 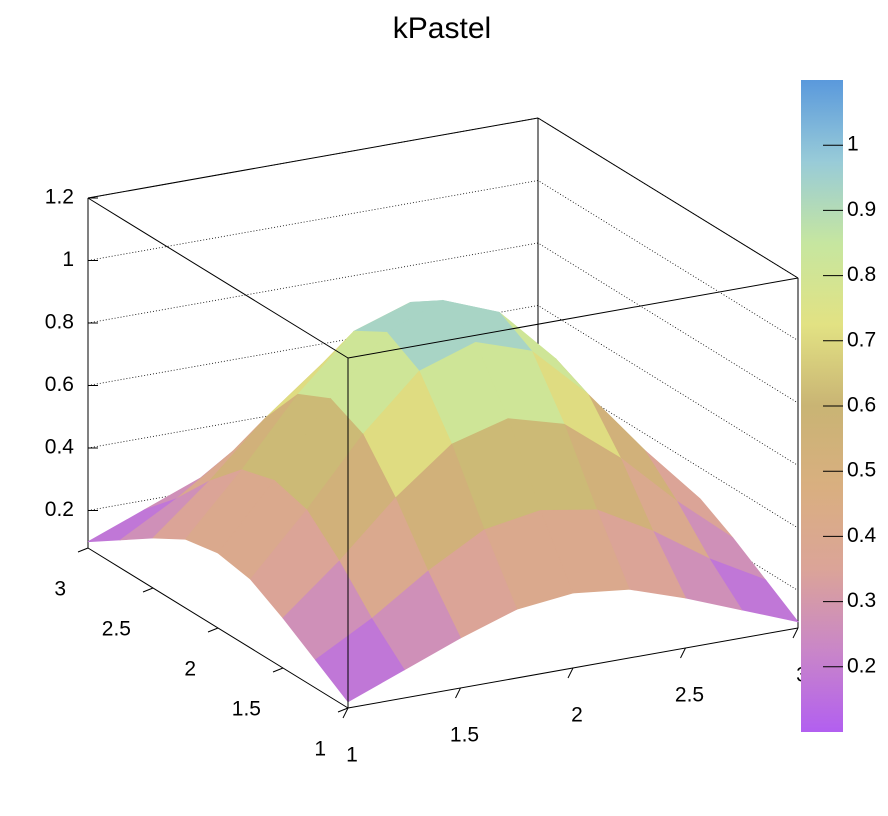 What do you see at coordinates (861, 209) in the screenshot?
I see `colorbar-tick-label: 0.9` at bounding box center [861, 209].